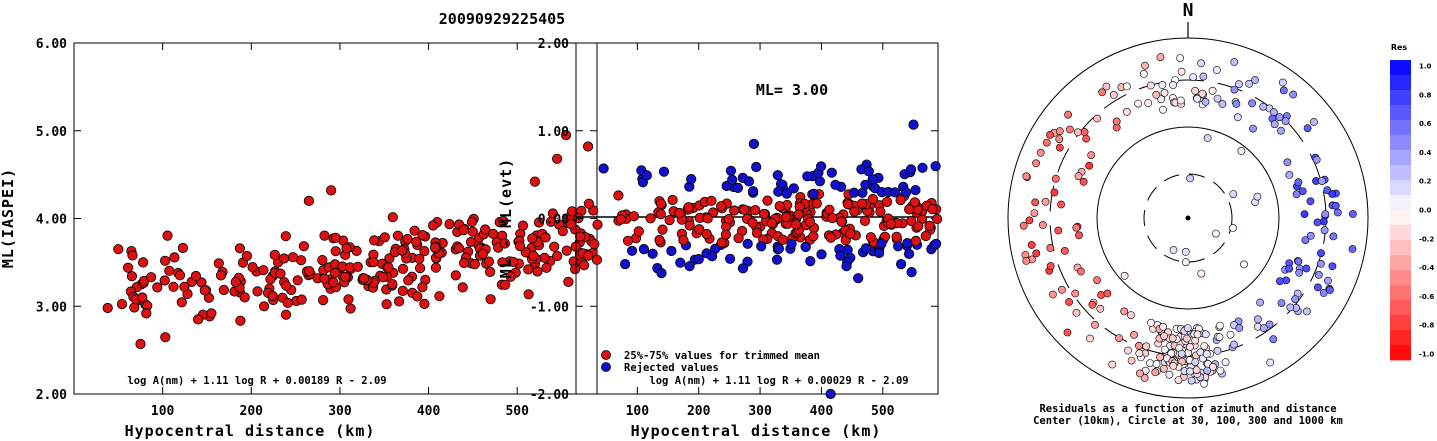 The height and width of the screenshot is (441, 1437). Describe the element at coordinates (1426, 355) in the screenshot. I see `colorbar-label: -1.0` at that location.